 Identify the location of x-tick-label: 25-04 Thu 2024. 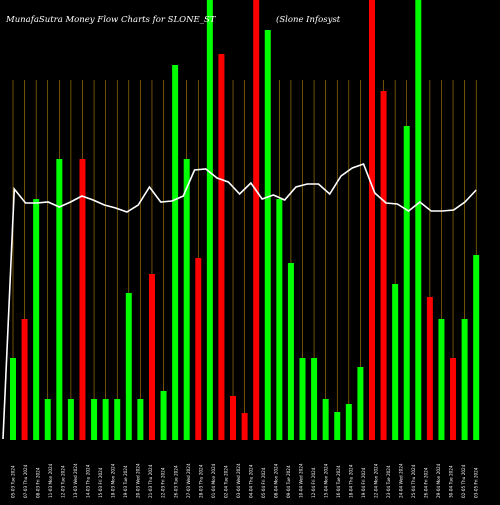
(413, 481).